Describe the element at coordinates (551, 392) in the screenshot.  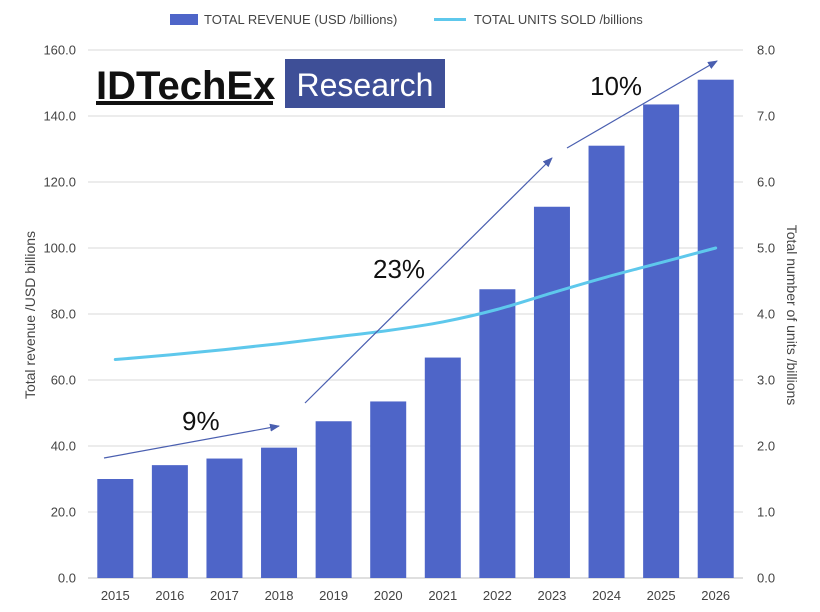
I see `revenue-bar-2023` at that location.